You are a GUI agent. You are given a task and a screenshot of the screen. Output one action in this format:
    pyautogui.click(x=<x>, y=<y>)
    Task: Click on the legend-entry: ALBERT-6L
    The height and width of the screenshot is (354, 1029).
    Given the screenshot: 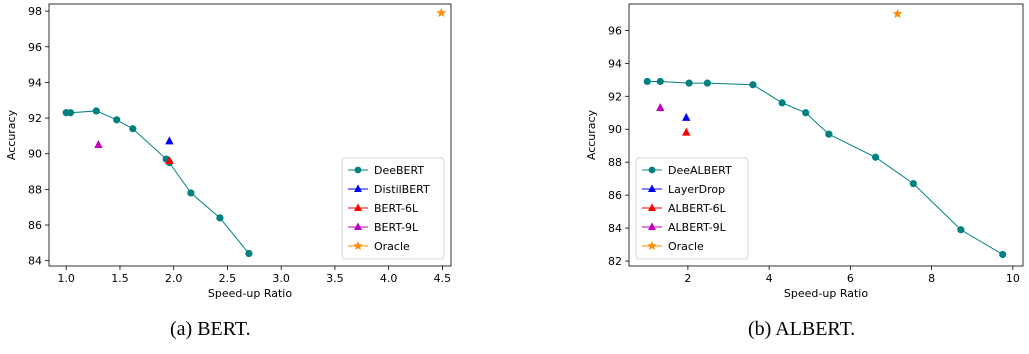 What is the action you would take?
    pyautogui.click(x=684, y=208)
    